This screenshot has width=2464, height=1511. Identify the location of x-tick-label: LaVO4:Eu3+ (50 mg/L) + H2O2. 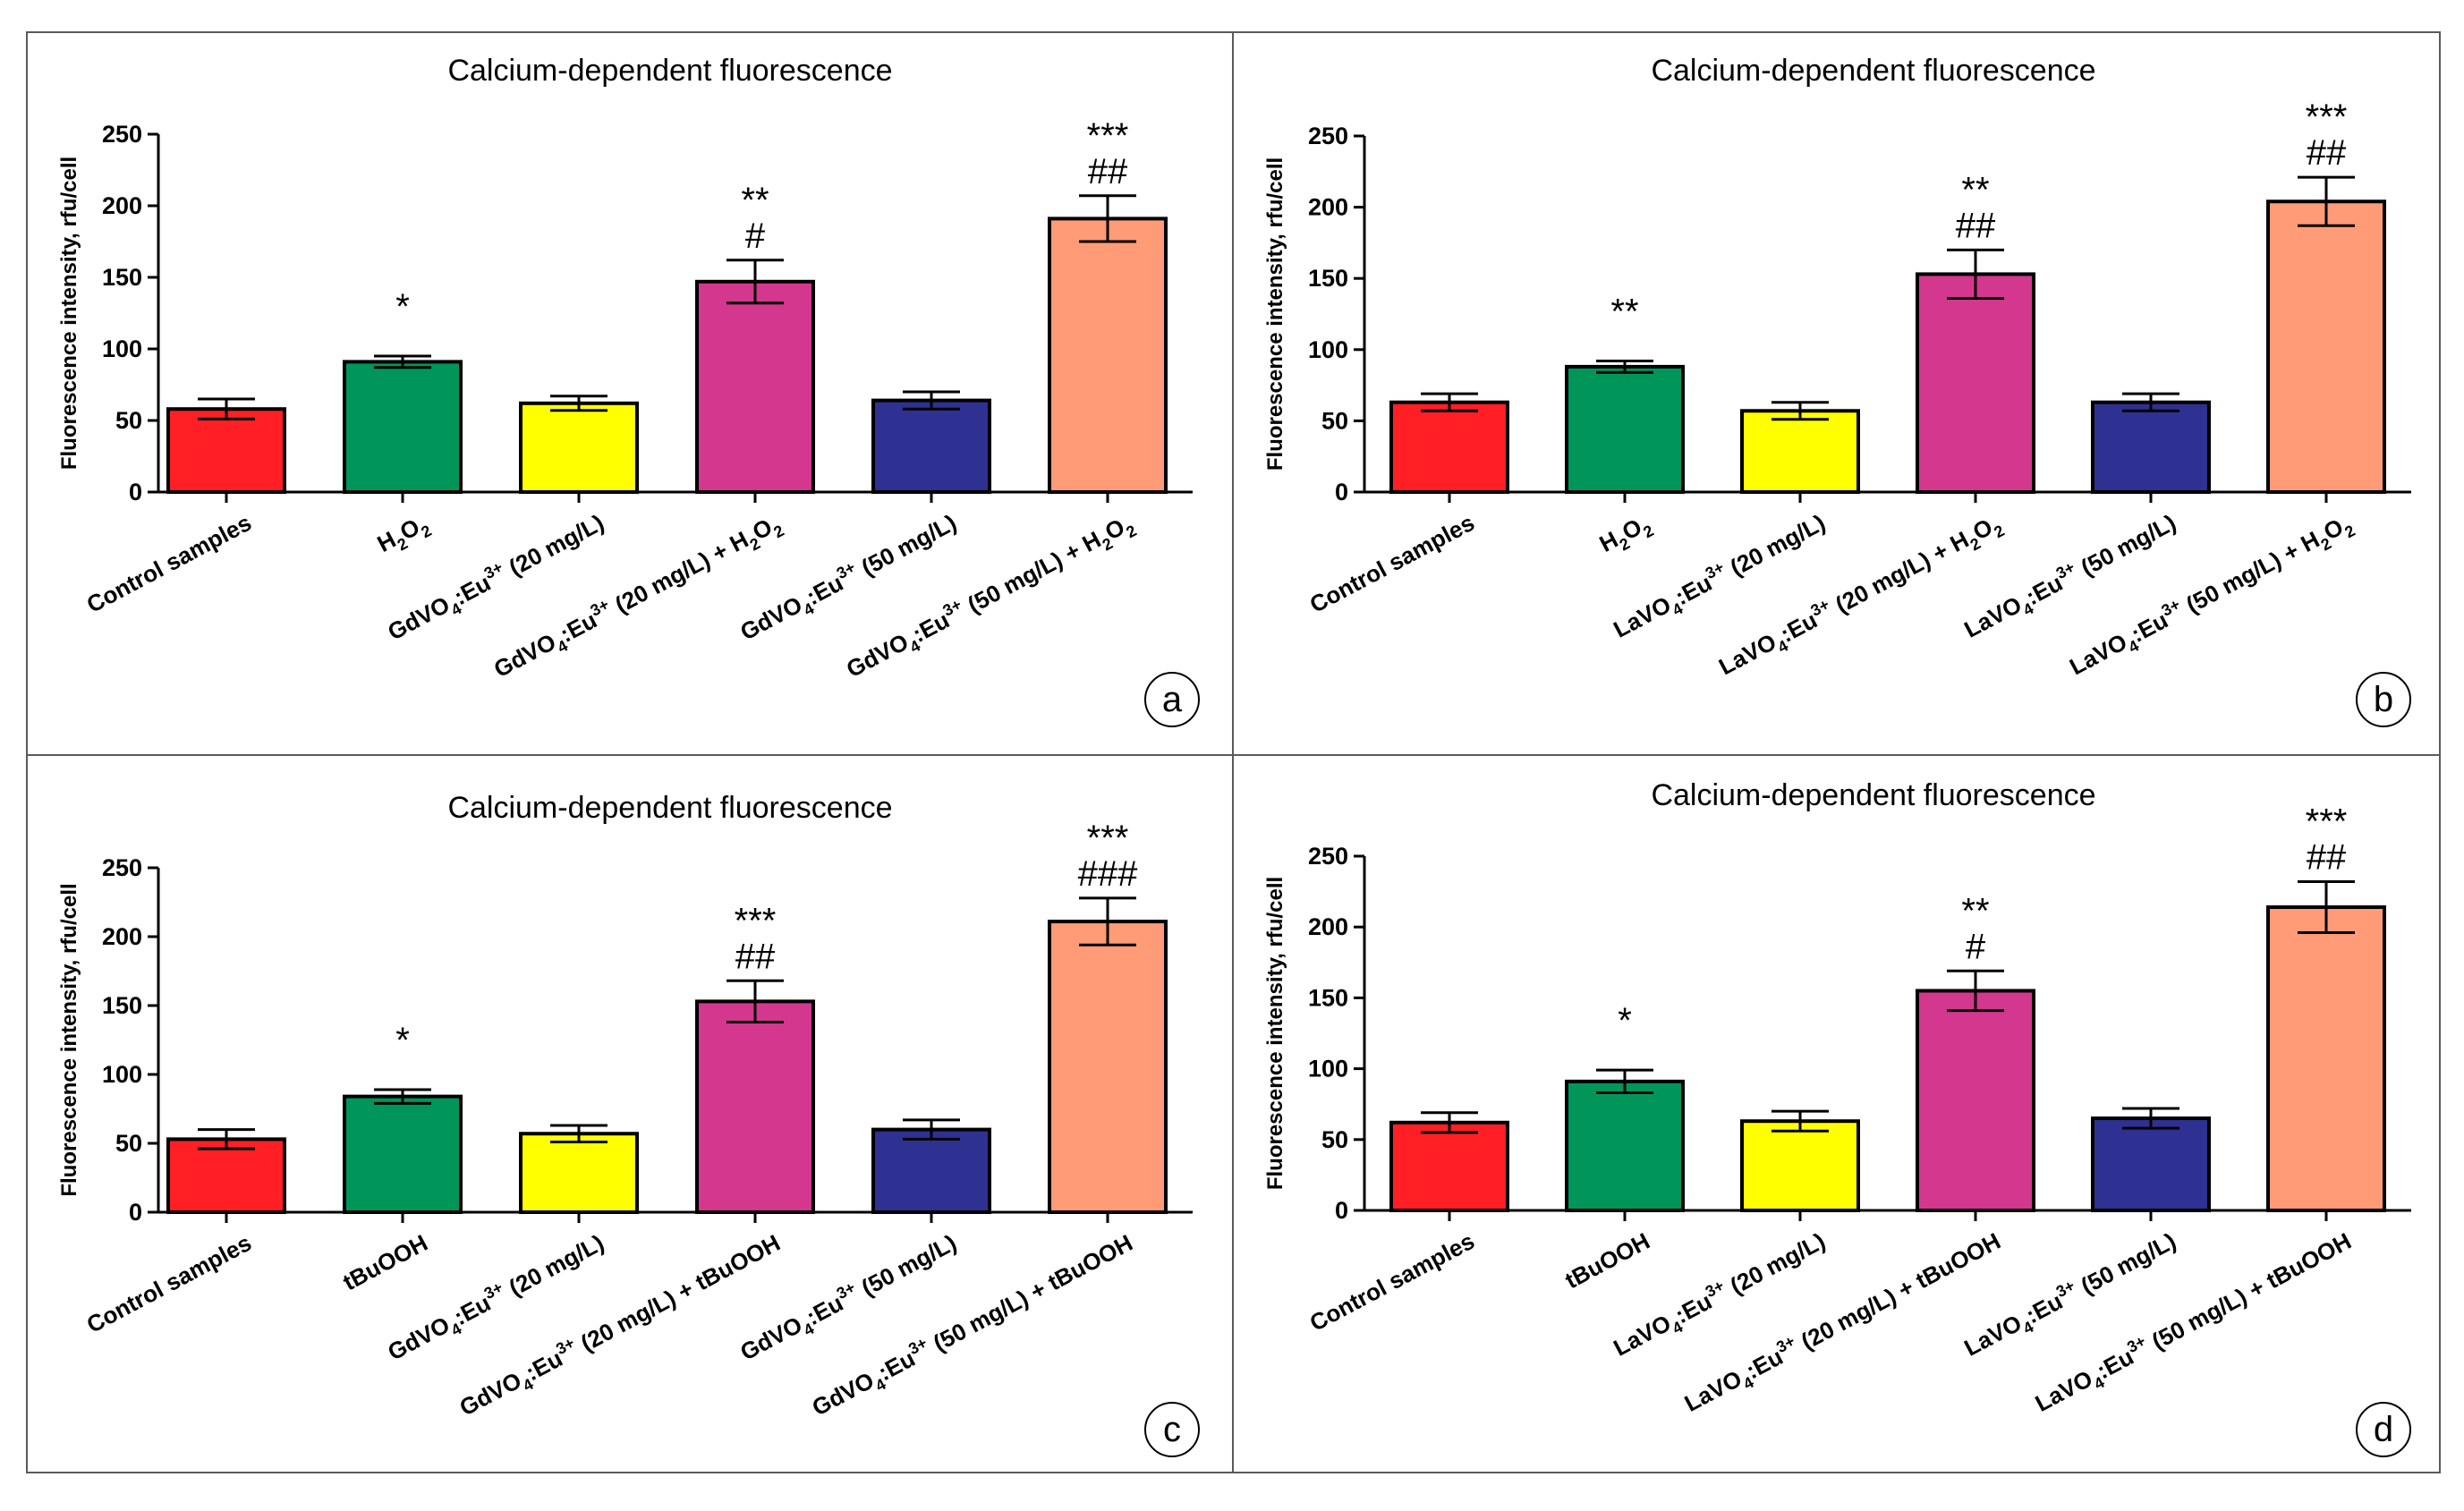
(2211, 596).